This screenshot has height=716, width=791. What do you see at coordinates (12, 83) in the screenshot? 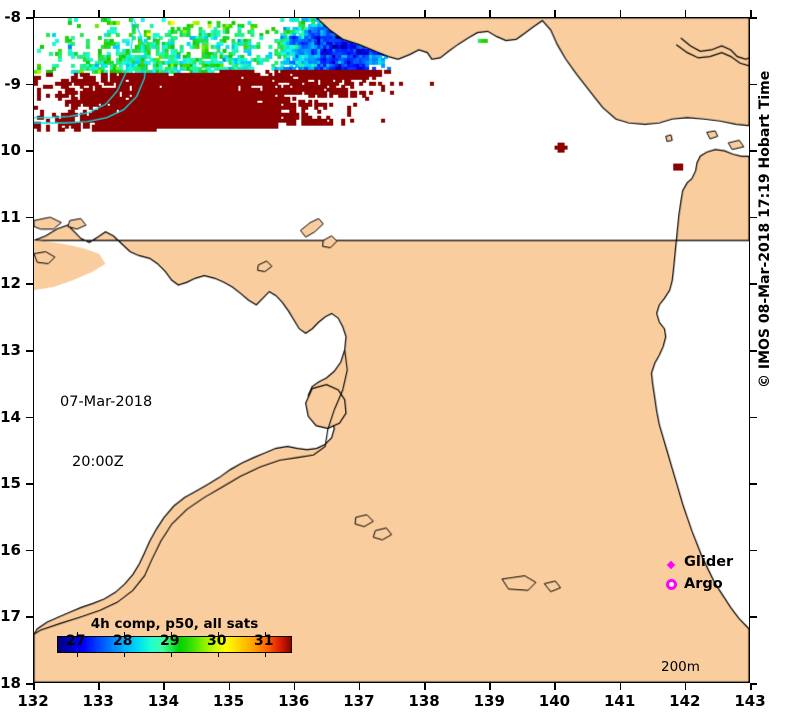
I see `y-tick-label: -9` at bounding box center [12, 83].